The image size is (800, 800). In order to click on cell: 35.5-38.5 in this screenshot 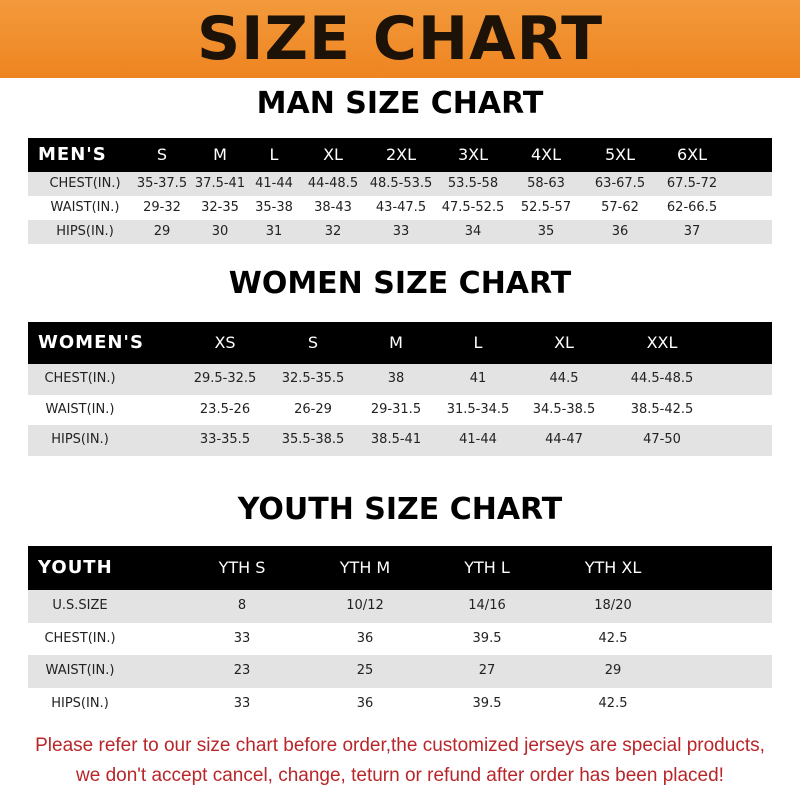, I will do `click(313, 440)`.